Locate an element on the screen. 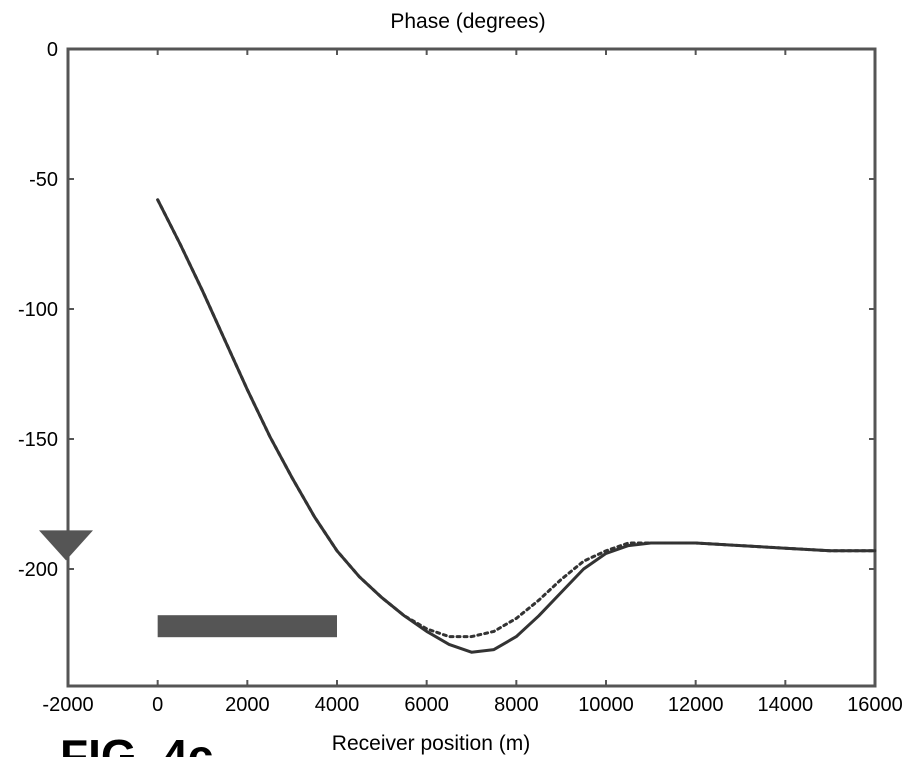 Image resolution: width=905 pixels, height=757 pixels. x-tick-label: -2000 is located at coordinates (67, 705).